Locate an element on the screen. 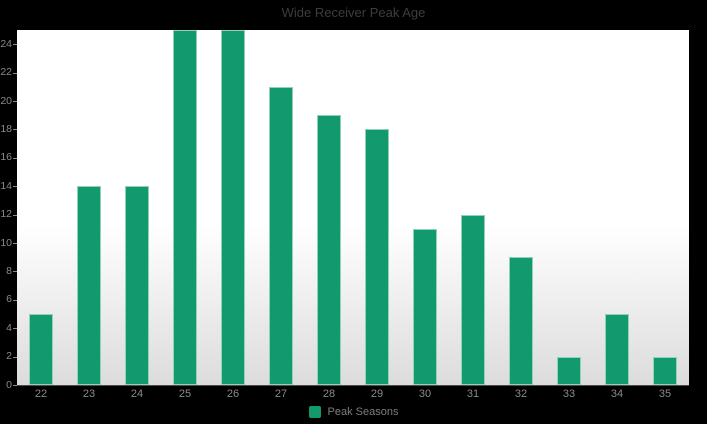 The width and height of the screenshot is (707, 424). y-axis-label-4: 4 is located at coordinates (9, 327).